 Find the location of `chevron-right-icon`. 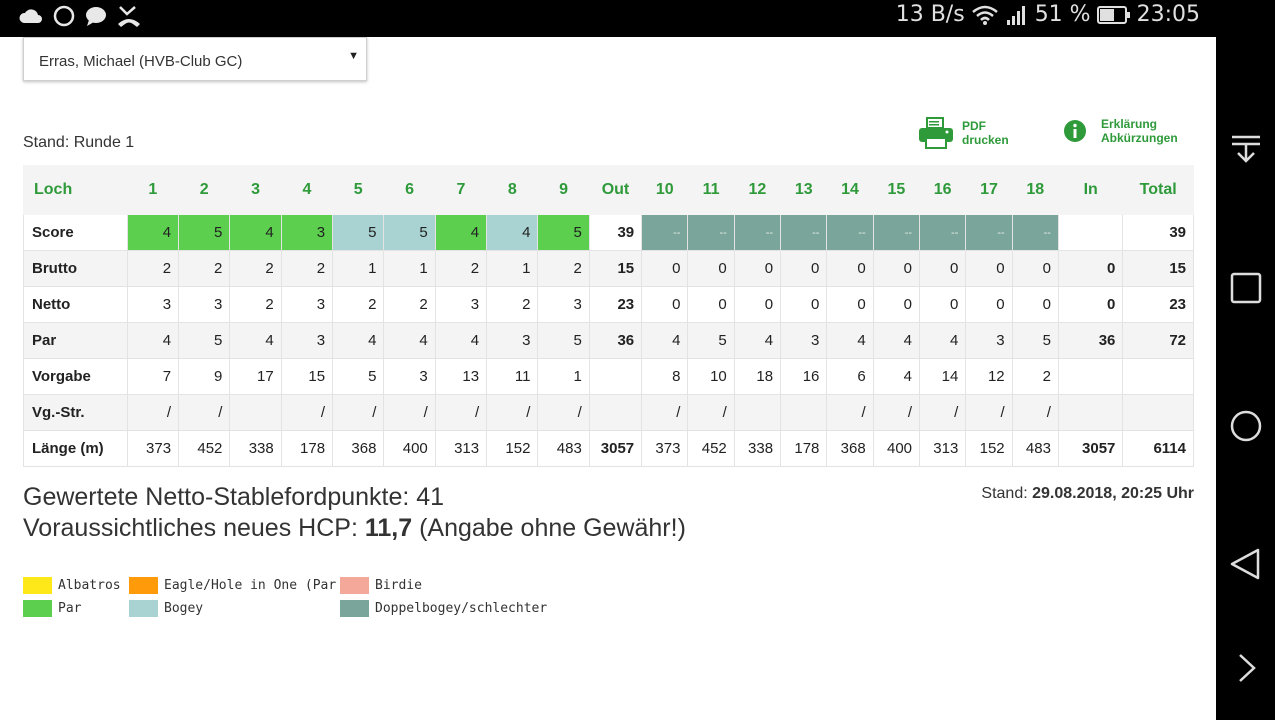

chevron-right-icon is located at coordinates (1246, 668).